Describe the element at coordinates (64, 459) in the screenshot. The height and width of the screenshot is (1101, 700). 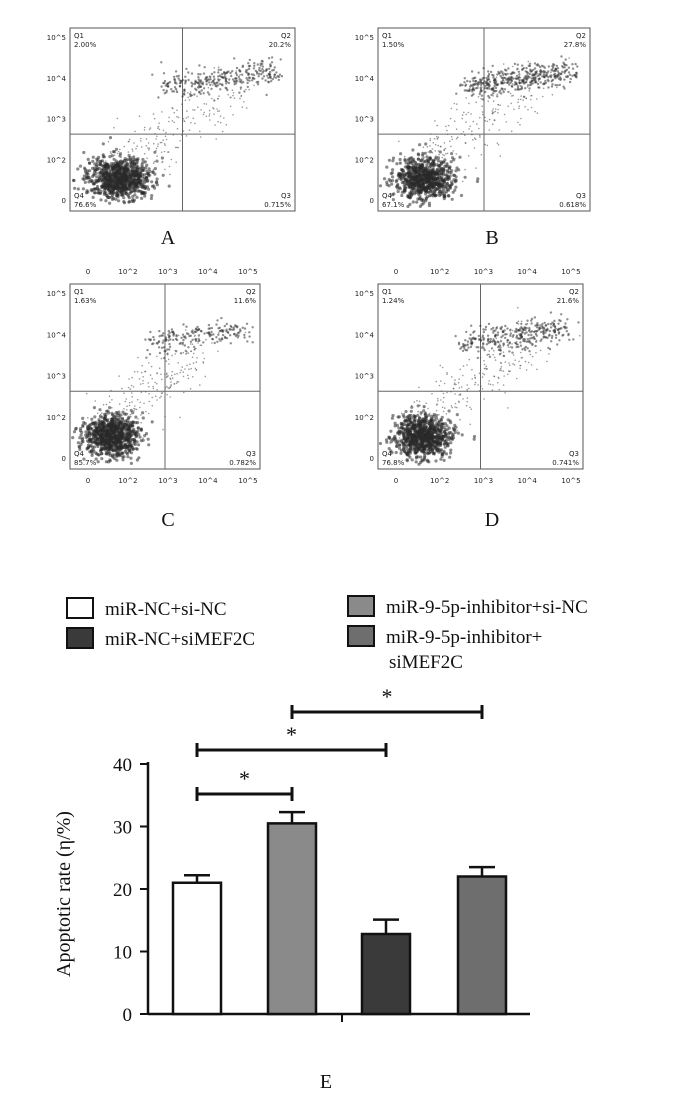
I see `y-tick-label: 0` at that location.